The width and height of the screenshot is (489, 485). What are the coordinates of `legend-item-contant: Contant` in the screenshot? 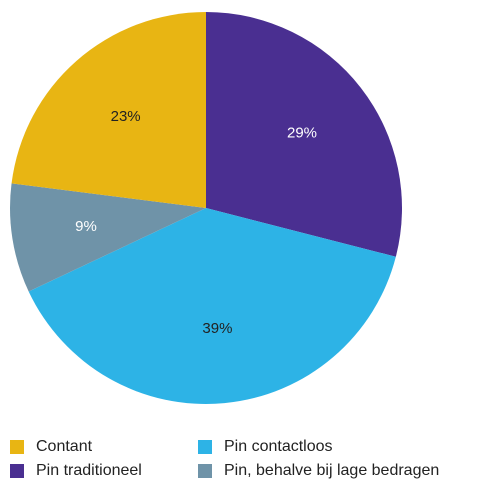 It's located at (104, 447).